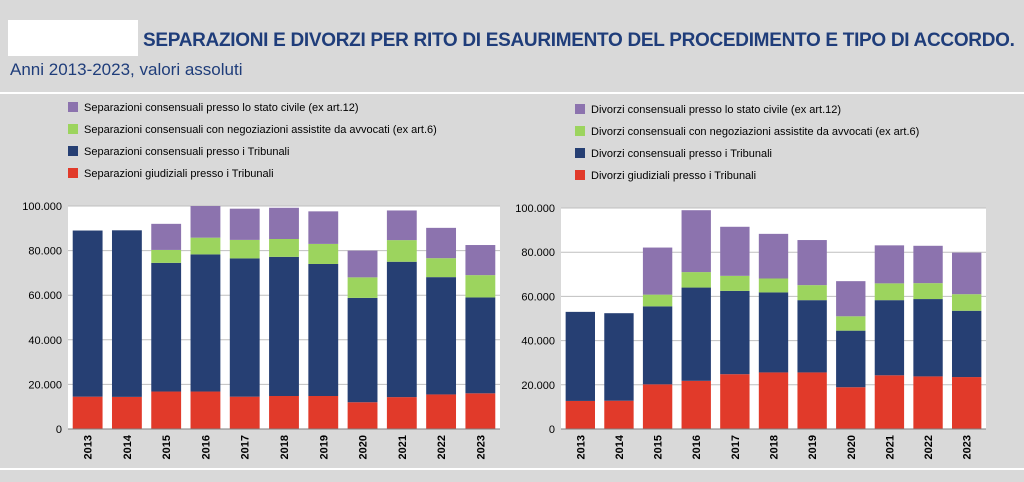  Describe the element at coordinates (285, 447) in the screenshot. I see `x-tick-label: 2018` at that location.